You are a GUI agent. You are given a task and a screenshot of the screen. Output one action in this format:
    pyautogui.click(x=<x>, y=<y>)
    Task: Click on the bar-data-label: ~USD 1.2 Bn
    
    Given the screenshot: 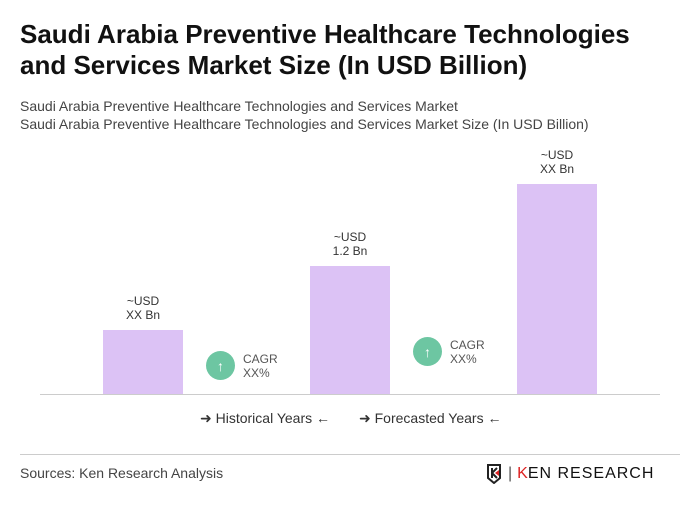 What is the action you would take?
    pyautogui.click(x=350, y=244)
    